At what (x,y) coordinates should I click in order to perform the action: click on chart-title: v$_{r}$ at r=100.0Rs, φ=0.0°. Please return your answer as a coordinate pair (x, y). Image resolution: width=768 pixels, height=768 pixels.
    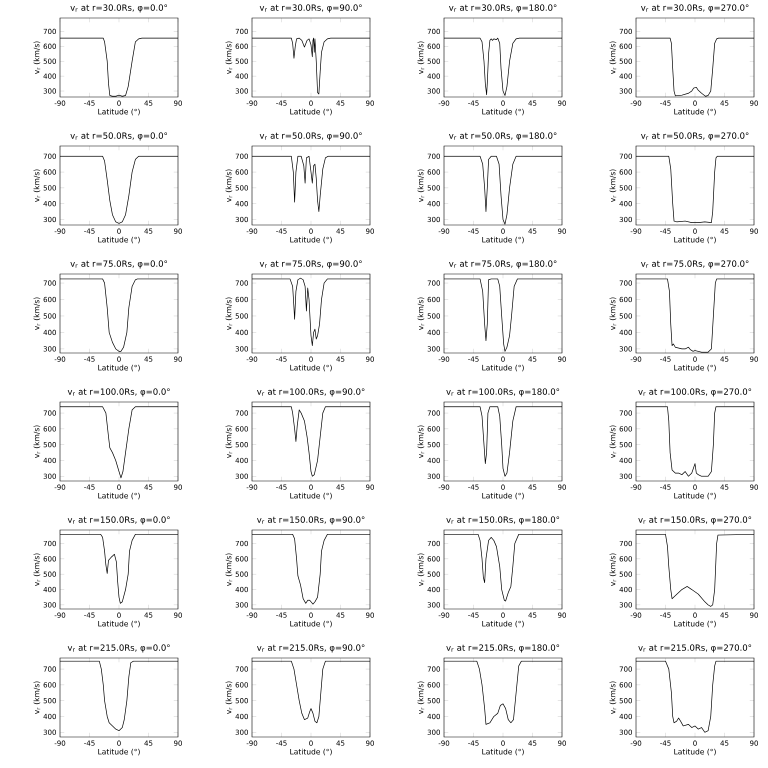
    Looking at the image, I should click on (119, 392).